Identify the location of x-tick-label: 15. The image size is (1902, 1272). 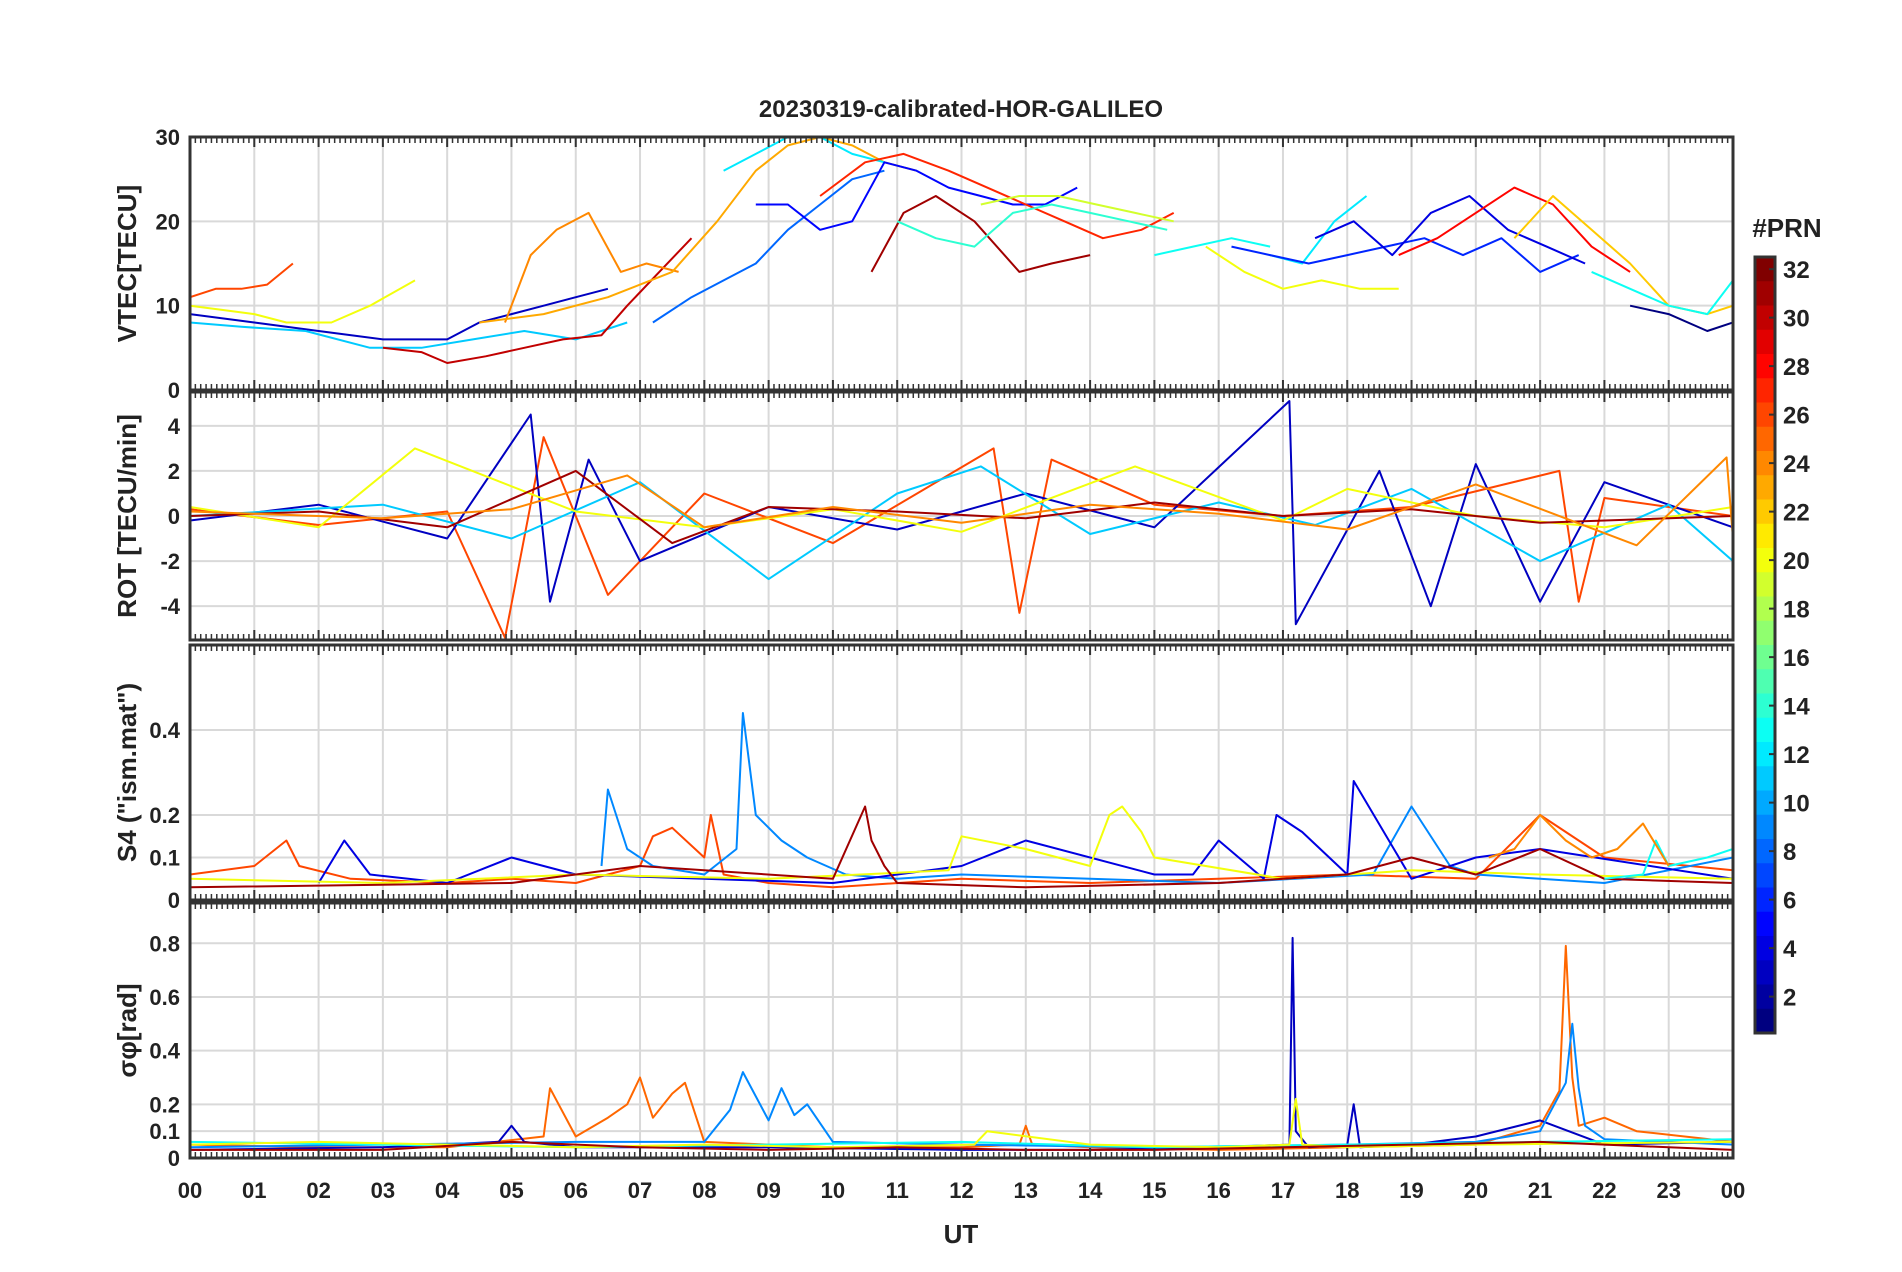
(1154, 1190).